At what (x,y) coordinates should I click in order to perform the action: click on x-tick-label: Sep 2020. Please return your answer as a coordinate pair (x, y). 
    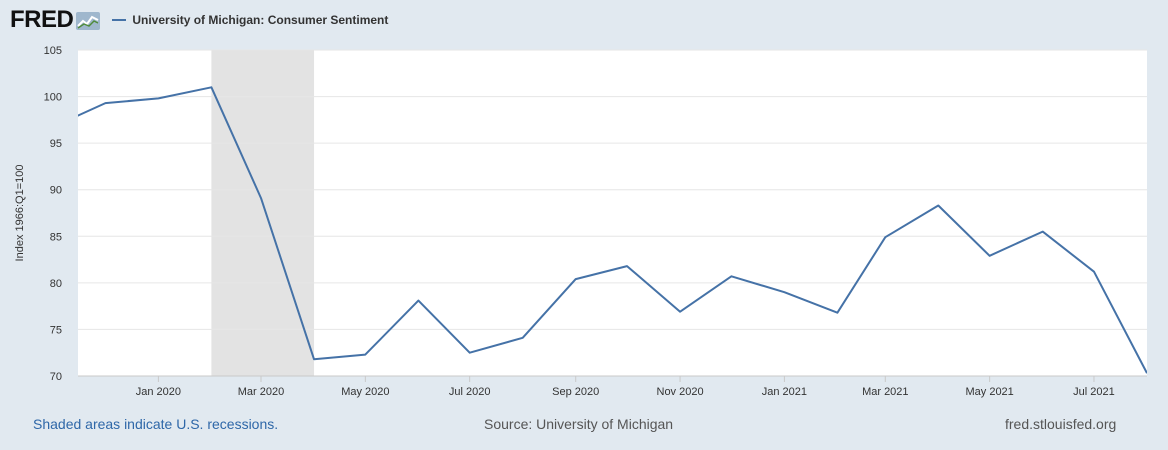
    Looking at the image, I should click on (575, 392).